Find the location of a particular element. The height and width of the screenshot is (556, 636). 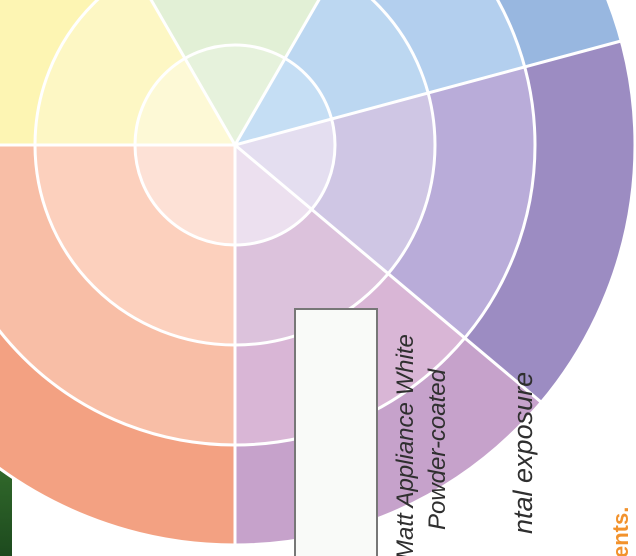

wheel-segment-lightblue-core is located at coordinates (283, 101).